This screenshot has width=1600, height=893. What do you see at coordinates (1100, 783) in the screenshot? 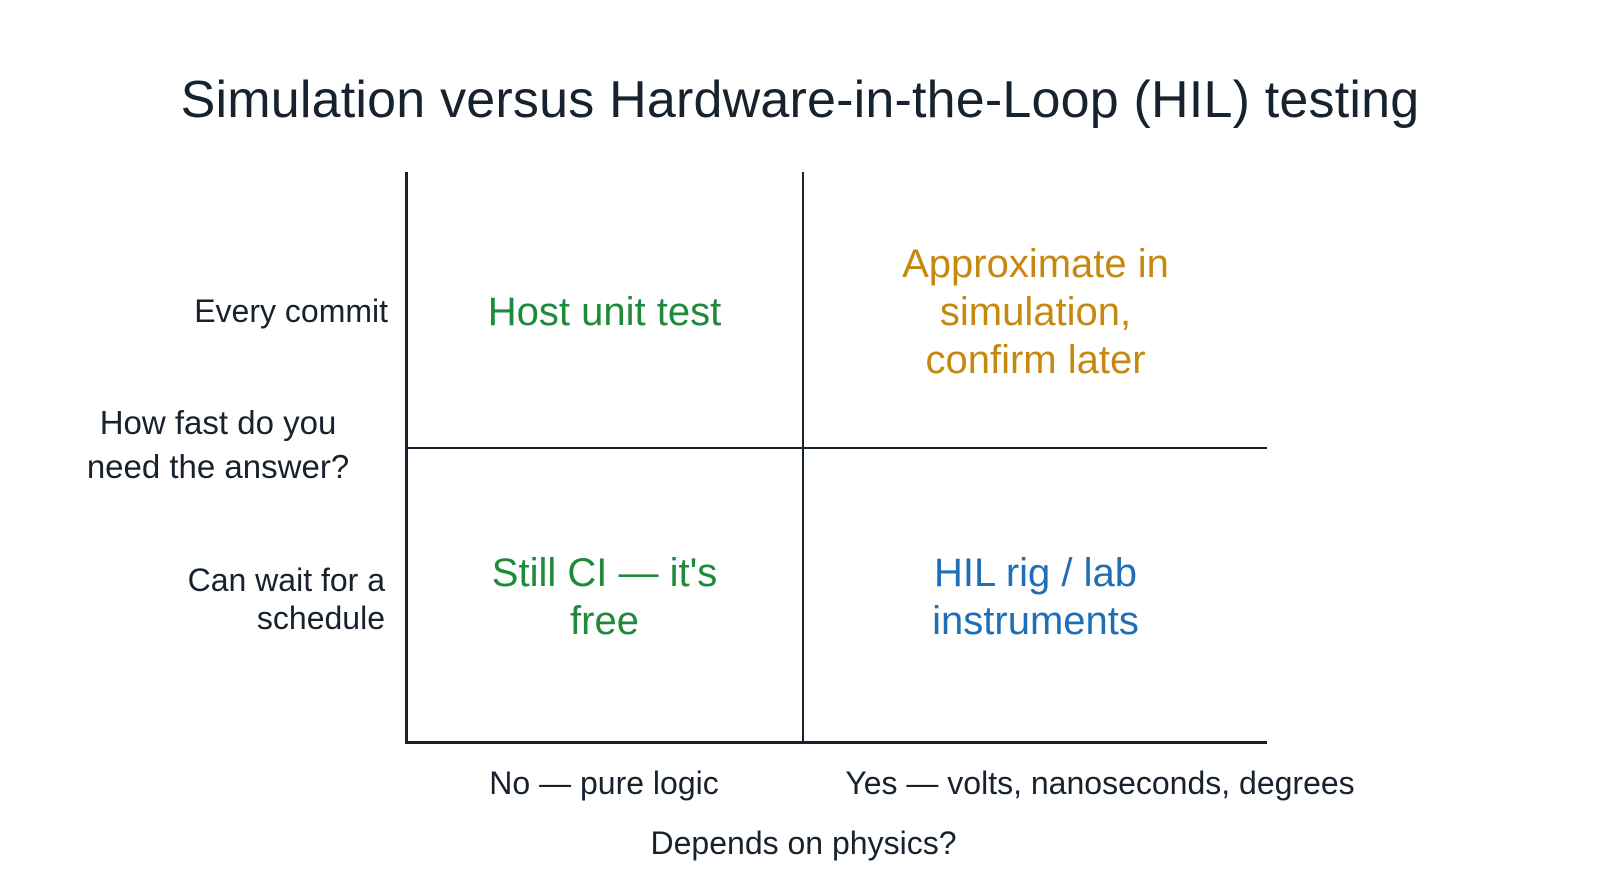
I see `column-label-yes-physics: Yes — volts, nanoseconds, degrees` at bounding box center [1100, 783].